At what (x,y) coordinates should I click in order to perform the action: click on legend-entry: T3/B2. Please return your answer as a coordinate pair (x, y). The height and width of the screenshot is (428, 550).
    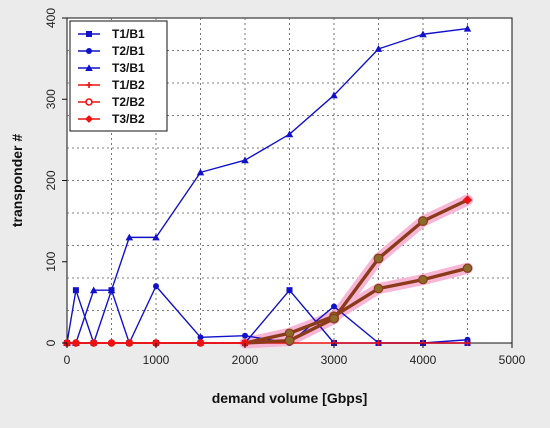
    Looking at the image, I should click on (111, 119).